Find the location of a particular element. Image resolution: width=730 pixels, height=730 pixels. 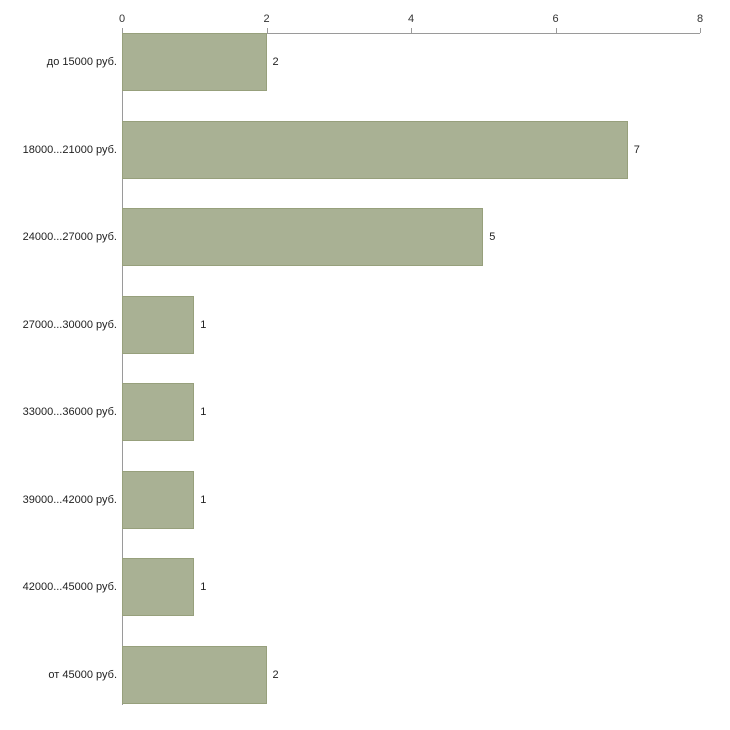

category-label: от 45000 руб. is located at coordinates (82, 674).